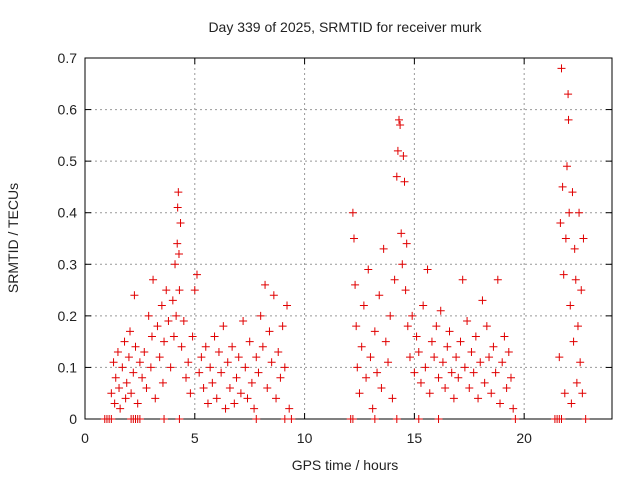  What do you see at coordinates (68, 367) in the screenshot?
I see `y-tick-label: 0.1` at bounding box center [68, 367].